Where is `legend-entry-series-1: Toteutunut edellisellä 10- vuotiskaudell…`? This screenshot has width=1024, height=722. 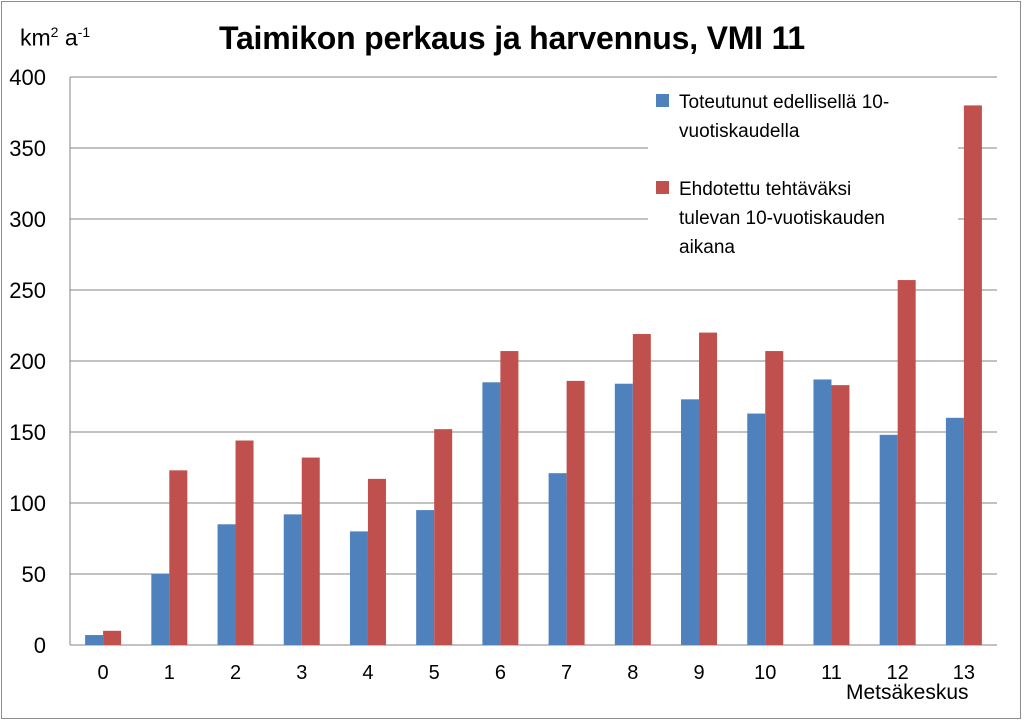
legend-entry-series-1: Toteutunut edellisellä 10- vuotiskaudell… is located at coordinates (802, 117).